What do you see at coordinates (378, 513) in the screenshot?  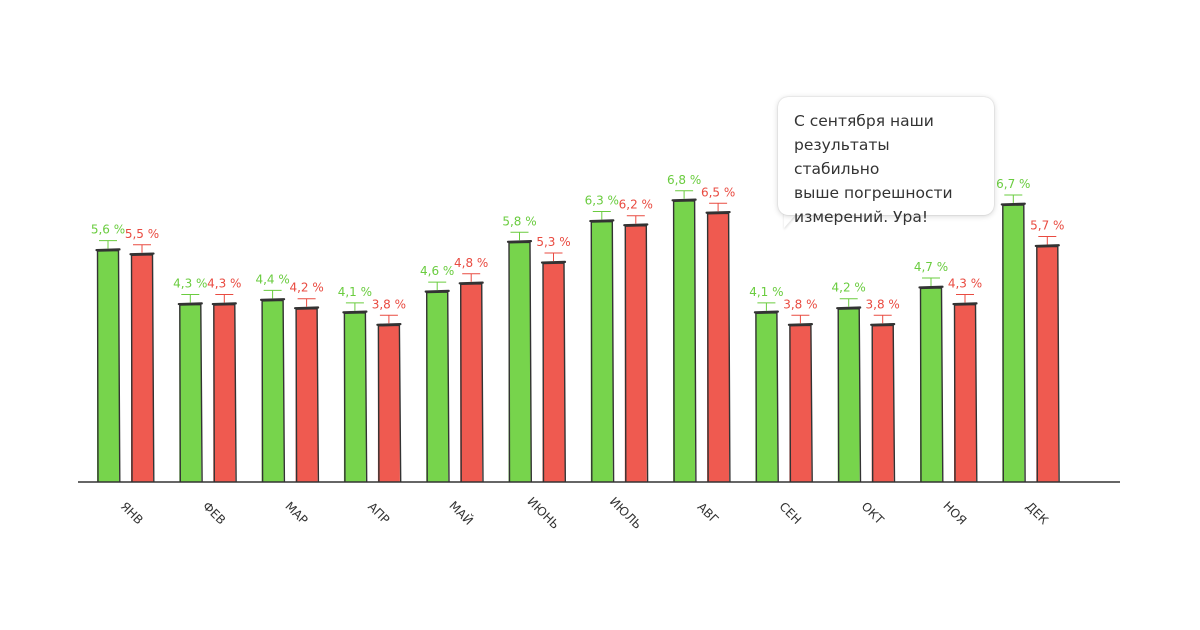 I see `x-tick-label: АПР` at bounding box center [378, 513].